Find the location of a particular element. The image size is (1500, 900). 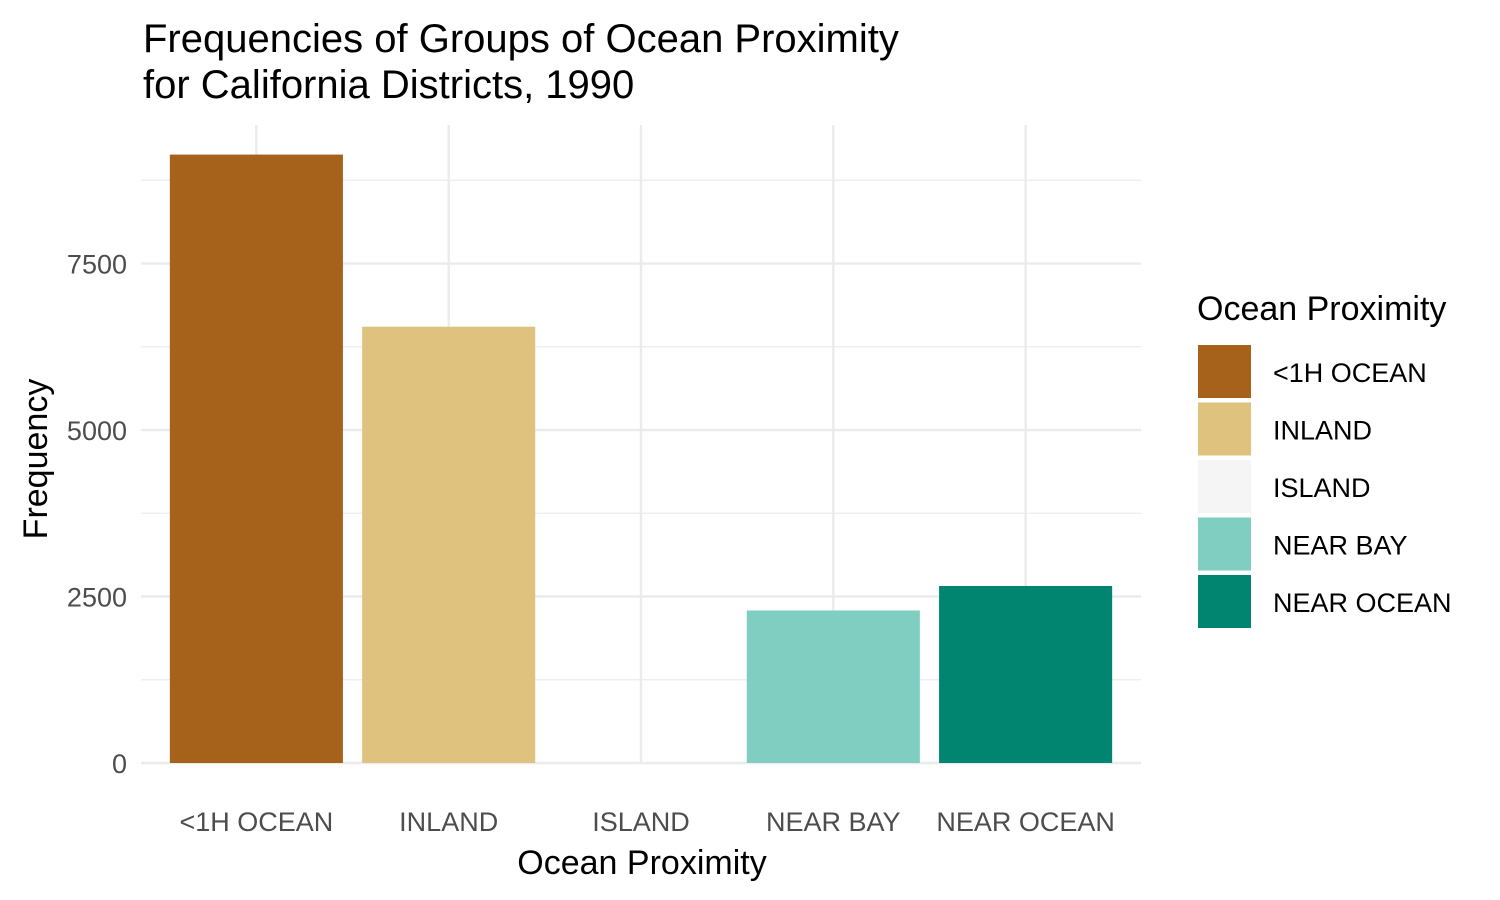

bar-1h-ocean is located at coordinates (256, 459).